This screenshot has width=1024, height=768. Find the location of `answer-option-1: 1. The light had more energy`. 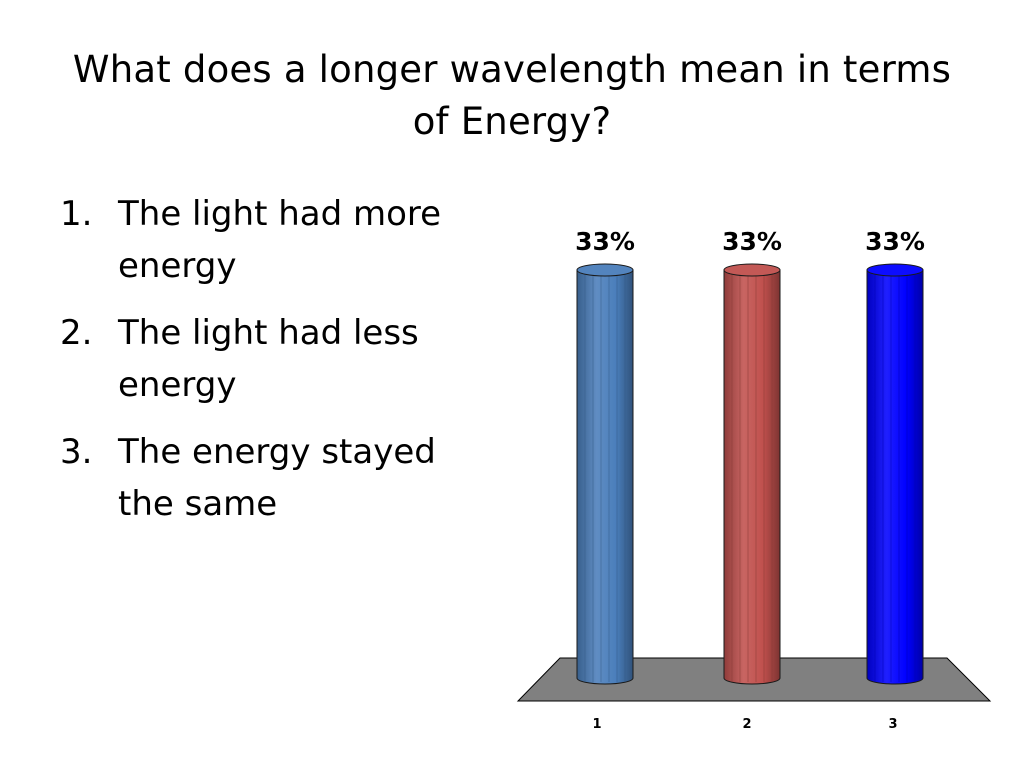

answer-option-1: 1. The light had more energy is located at coordinates (280, 240).